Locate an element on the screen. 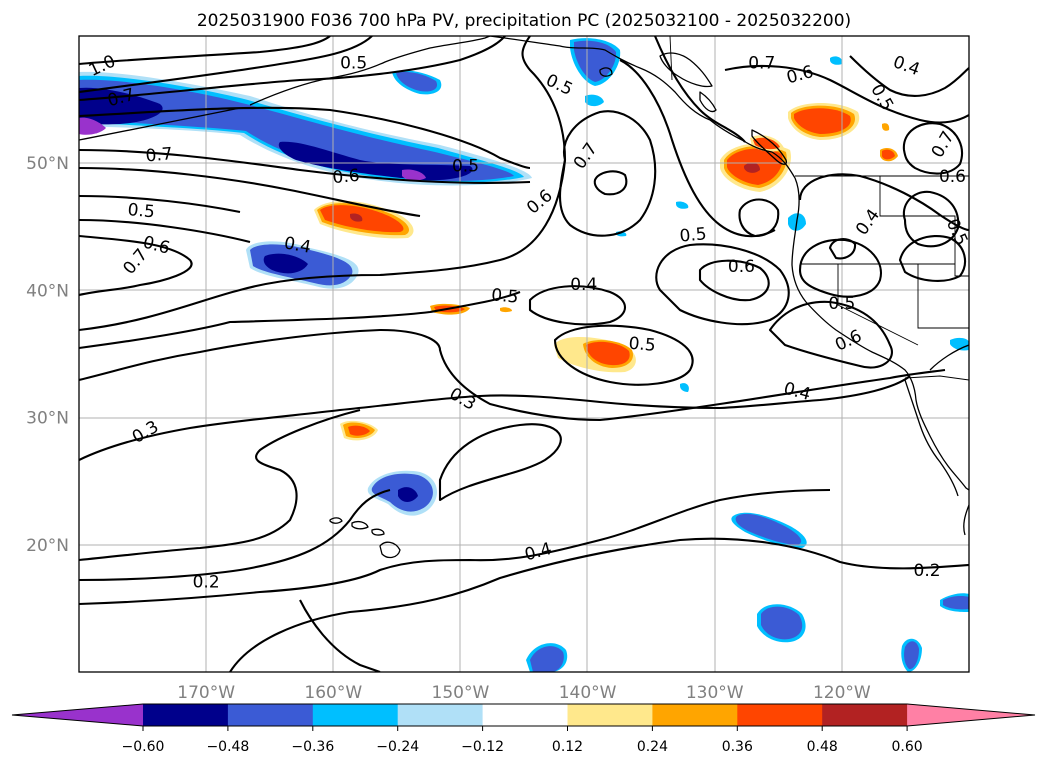 The image size is (1047, 765). coastline-gulf-alaska is located at coordinates (600, 78).